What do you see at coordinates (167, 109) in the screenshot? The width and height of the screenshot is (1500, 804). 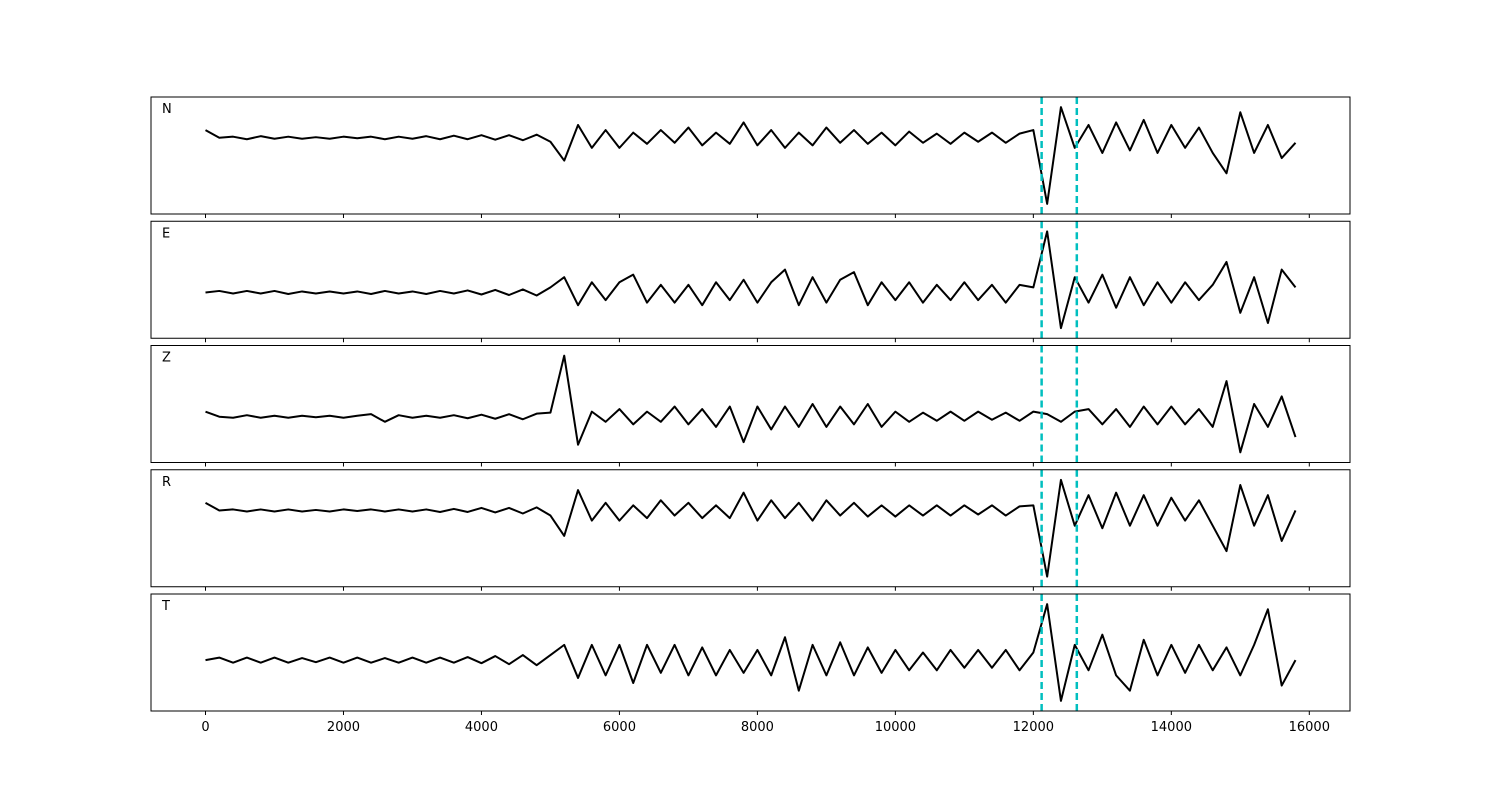 I see `panel-label: N` at bounding box center [167, 109].